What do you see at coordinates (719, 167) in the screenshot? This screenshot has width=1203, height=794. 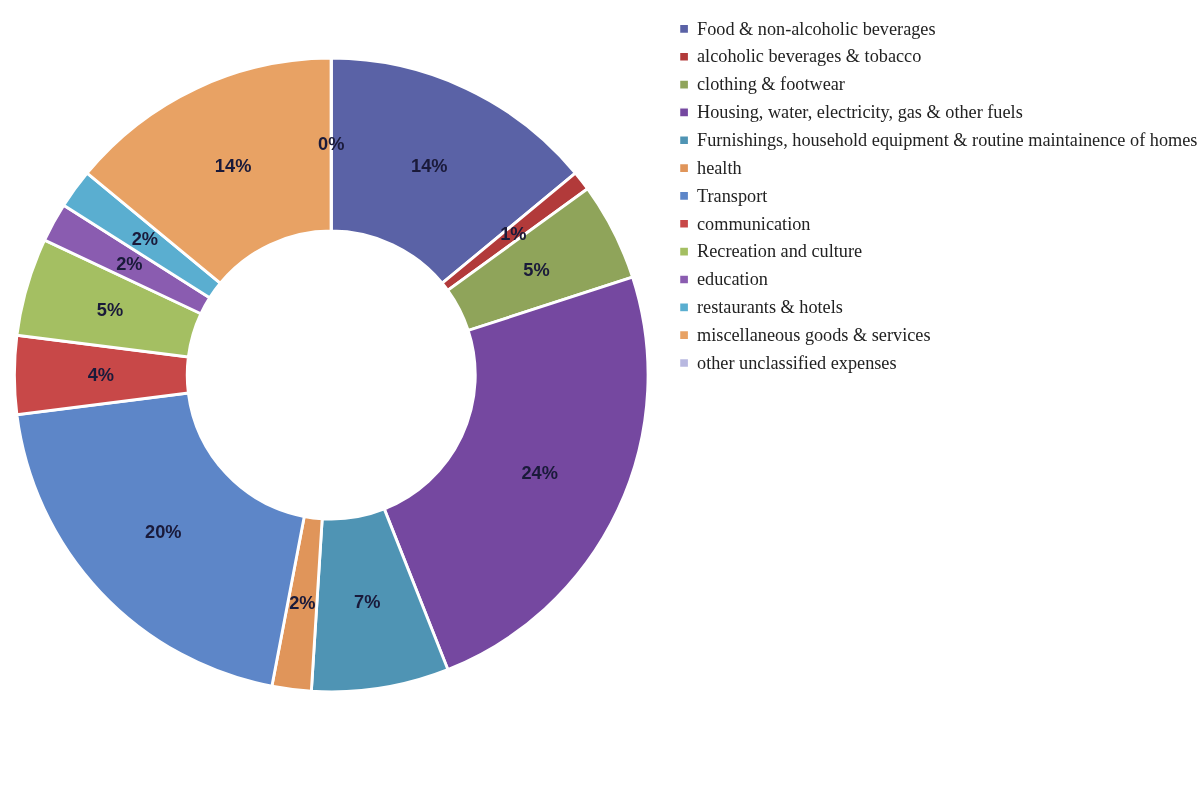 I see `legend-label: health` at bounding box center [719, 167].